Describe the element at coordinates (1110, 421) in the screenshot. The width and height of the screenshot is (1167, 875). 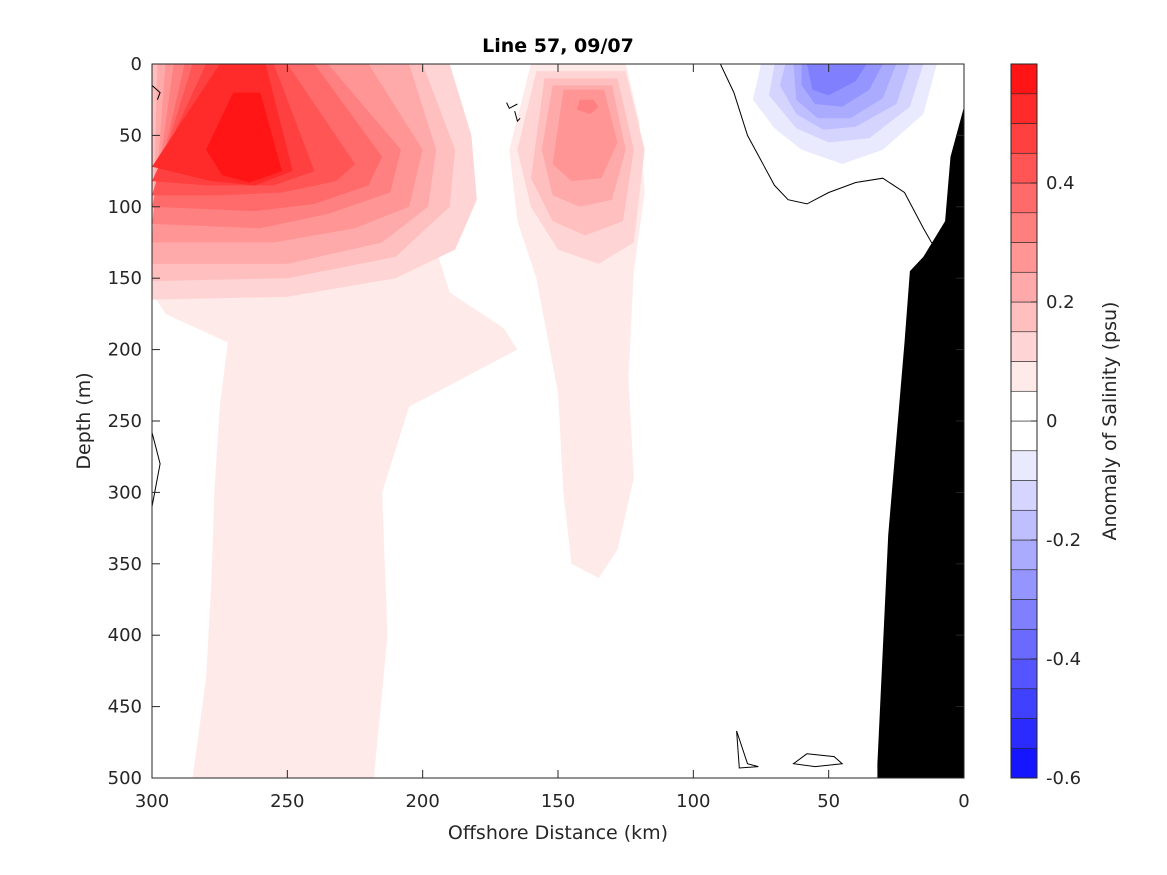
I see `colorbar-label: Anomaly of Salinity (psu)` at that location.